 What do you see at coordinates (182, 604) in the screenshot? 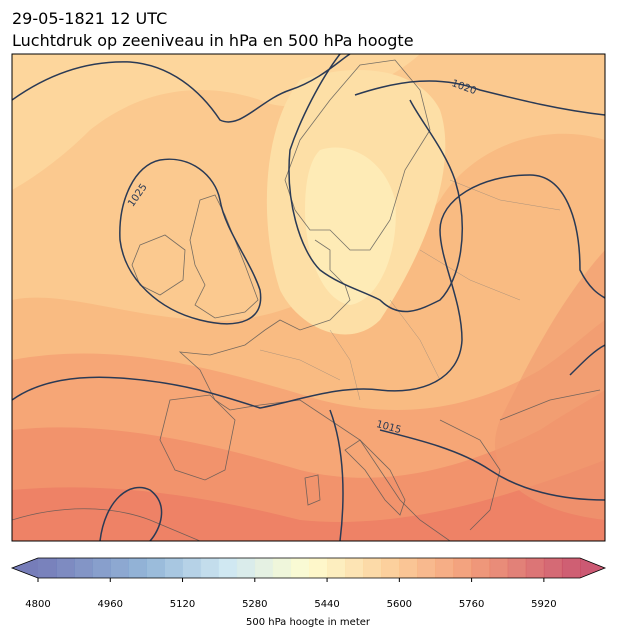
I see `colorbar-tick-label: 5120` at bounding box center [182, 604].